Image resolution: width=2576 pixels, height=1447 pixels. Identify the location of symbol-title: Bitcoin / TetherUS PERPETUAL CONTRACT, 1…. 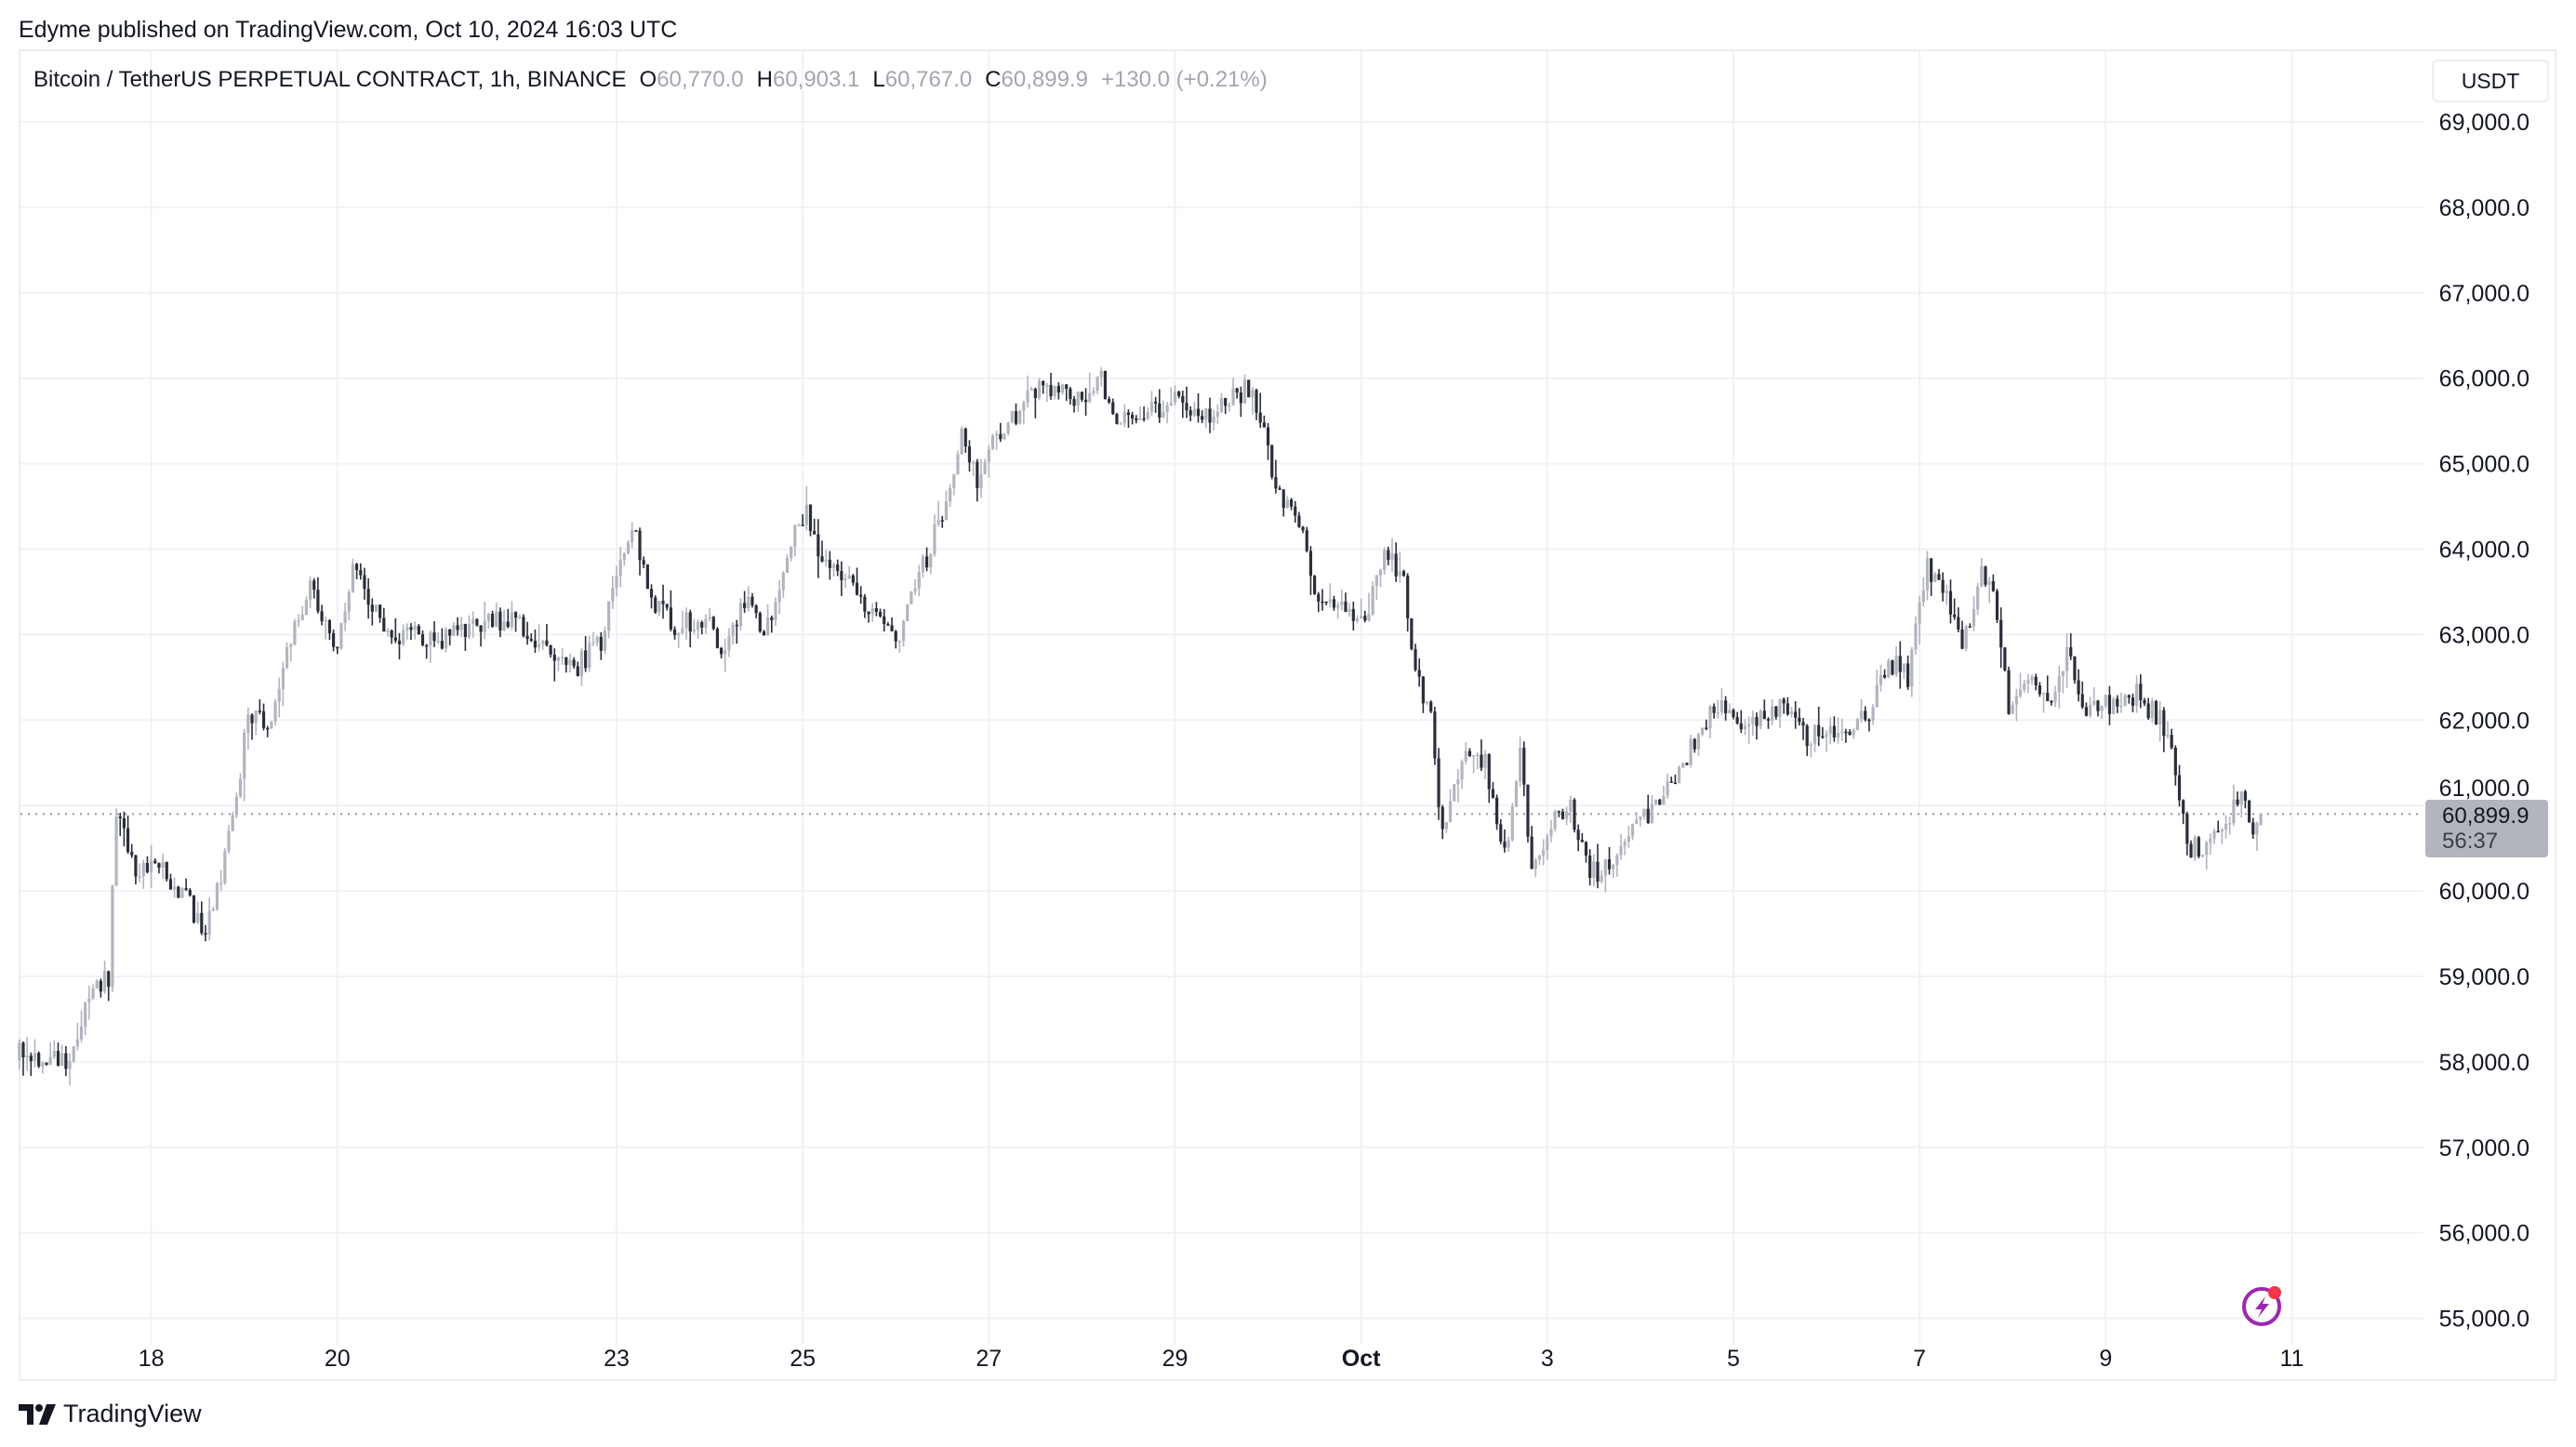
(330, 79).